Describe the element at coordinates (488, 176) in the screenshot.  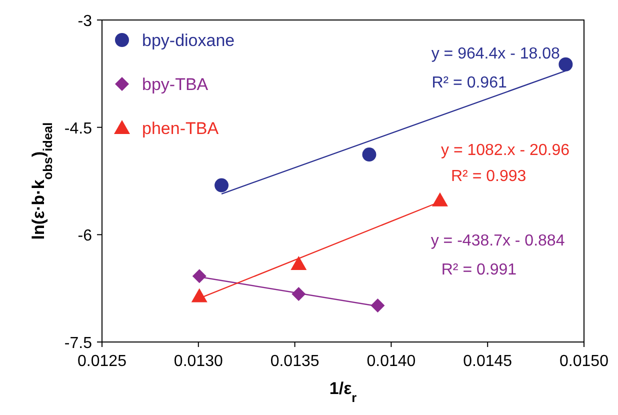
I see `annotation: R² = 0.993` at that location.